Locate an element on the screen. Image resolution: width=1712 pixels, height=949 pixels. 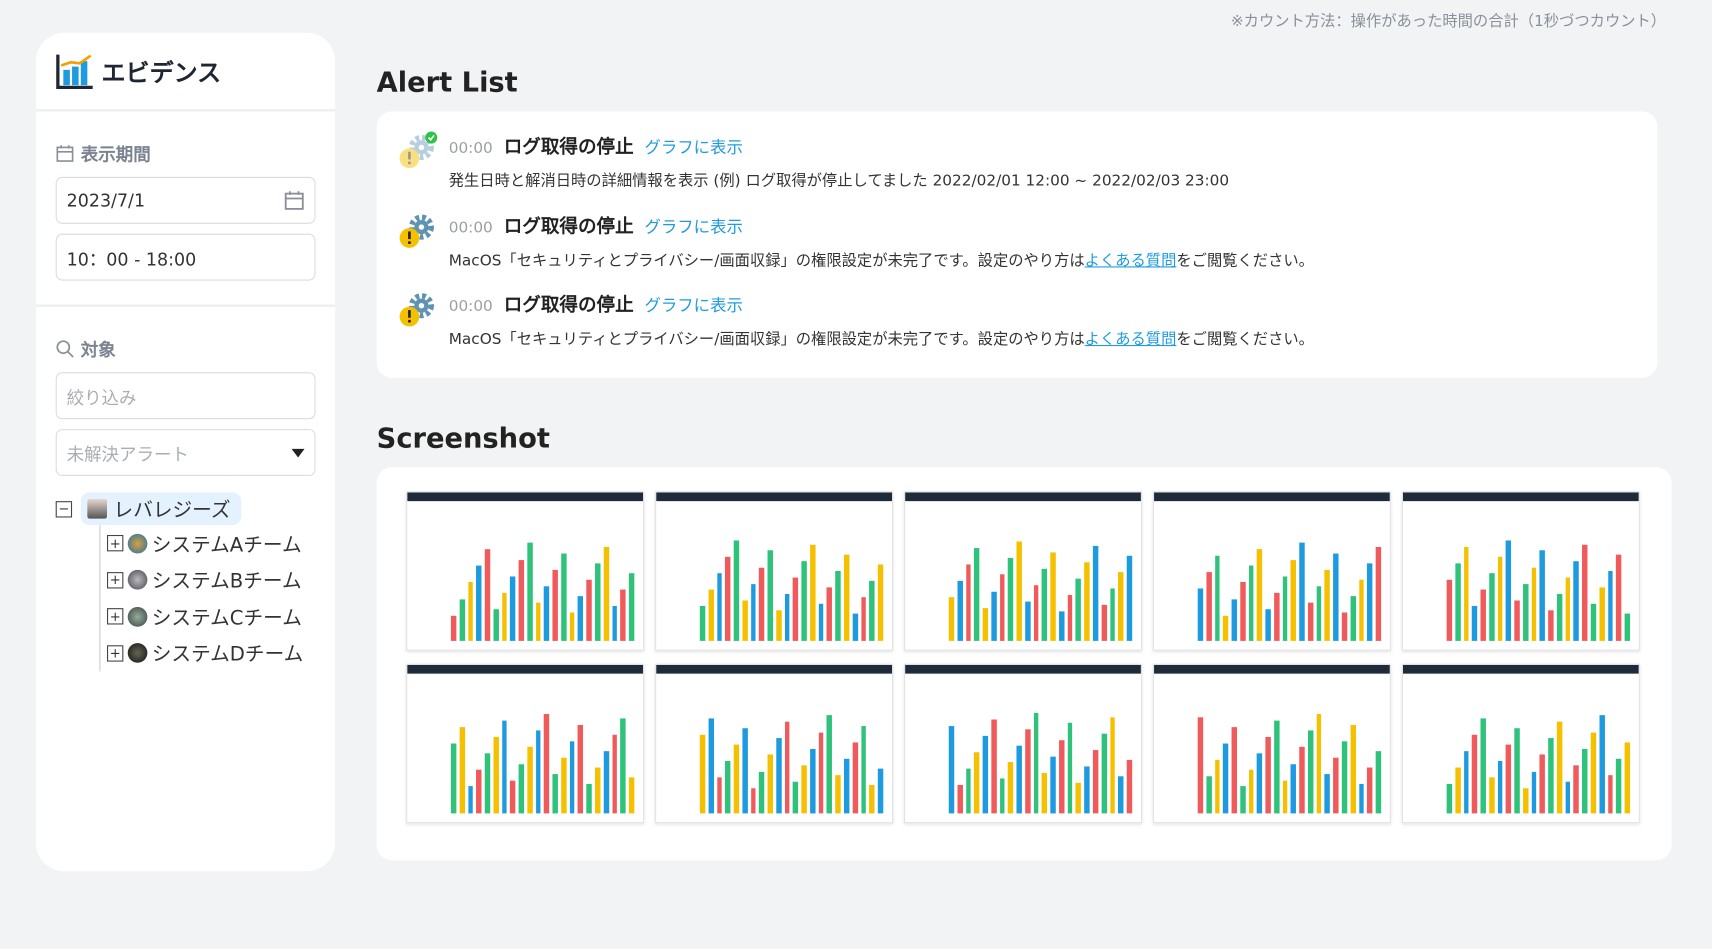
alert-status-value: 未解決アラート is located at coordinates (127, 454).